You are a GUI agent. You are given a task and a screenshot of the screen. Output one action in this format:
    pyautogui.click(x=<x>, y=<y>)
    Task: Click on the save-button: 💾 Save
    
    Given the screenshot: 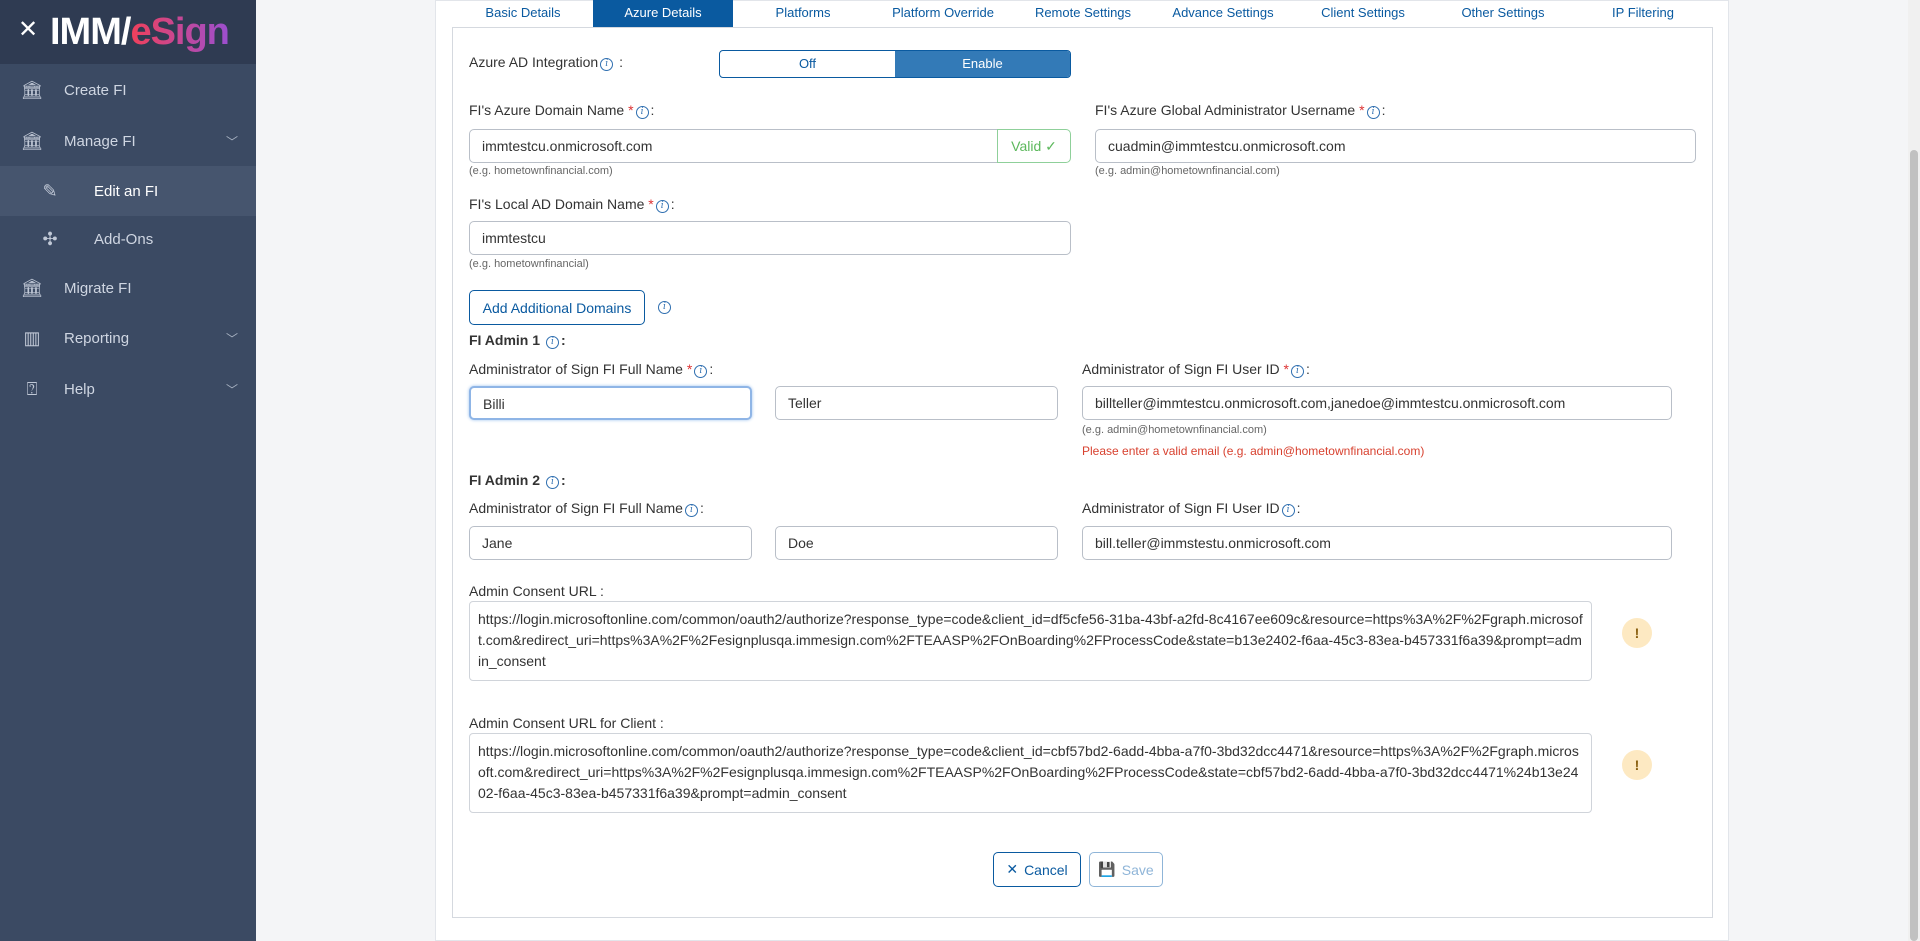 What is the action you would take?
    pyautogui.click(x=1126, y=869)
    